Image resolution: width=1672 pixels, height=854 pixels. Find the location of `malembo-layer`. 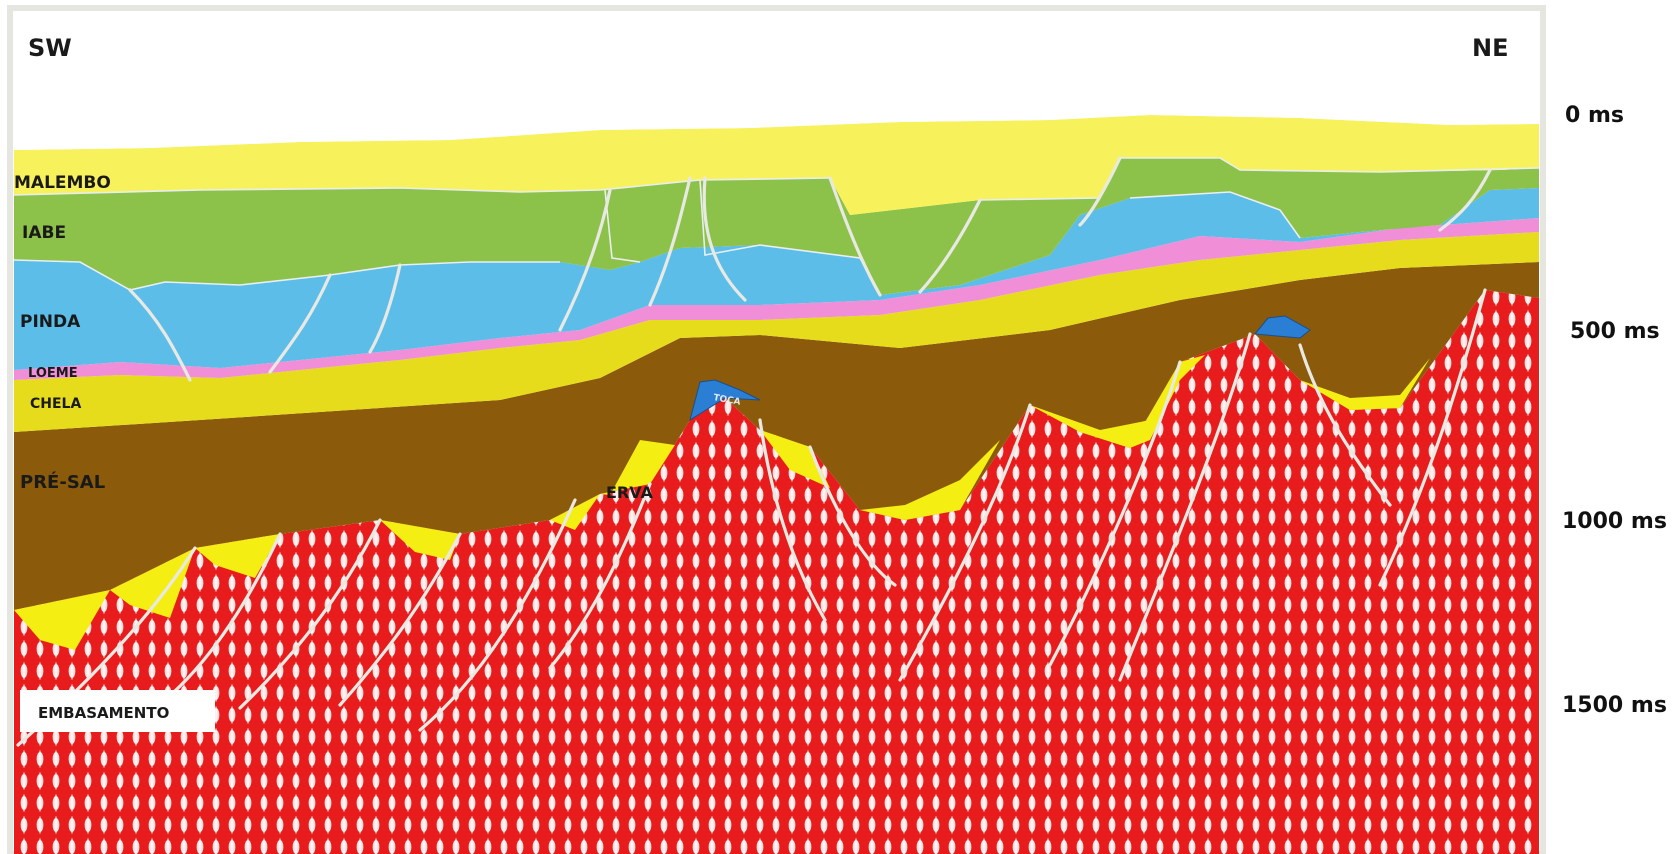

malembo-layer is located at coordinates (776, 165).